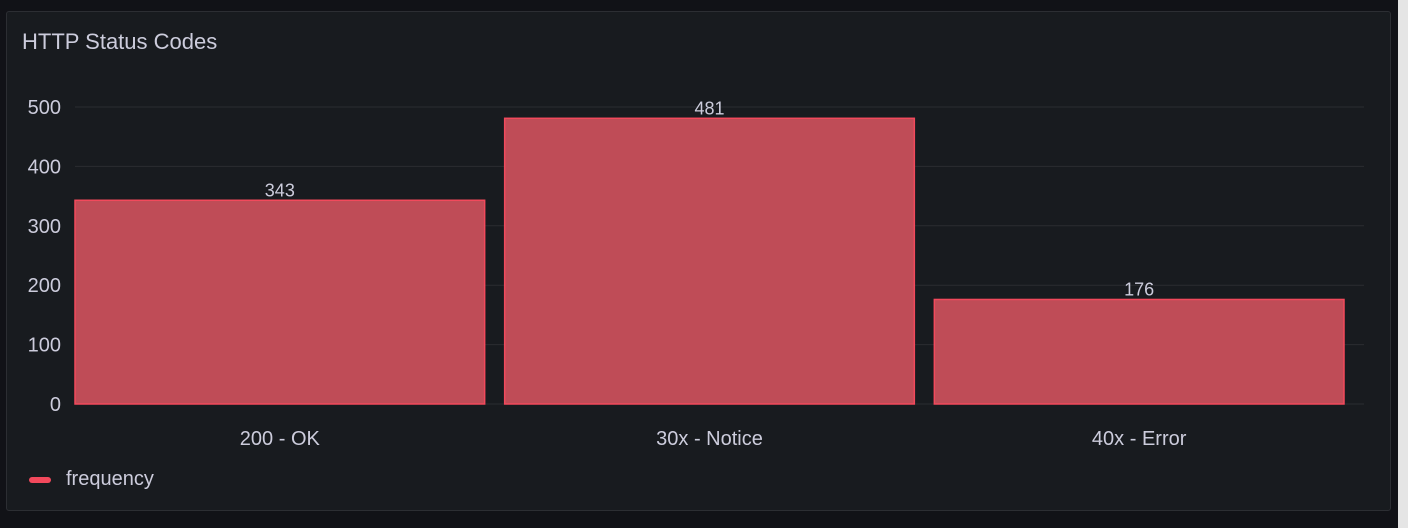 The image size is (1408, 528). Describe the element at coordinates (1403, 264) in the screenshot. I see `window-edge` at that location.